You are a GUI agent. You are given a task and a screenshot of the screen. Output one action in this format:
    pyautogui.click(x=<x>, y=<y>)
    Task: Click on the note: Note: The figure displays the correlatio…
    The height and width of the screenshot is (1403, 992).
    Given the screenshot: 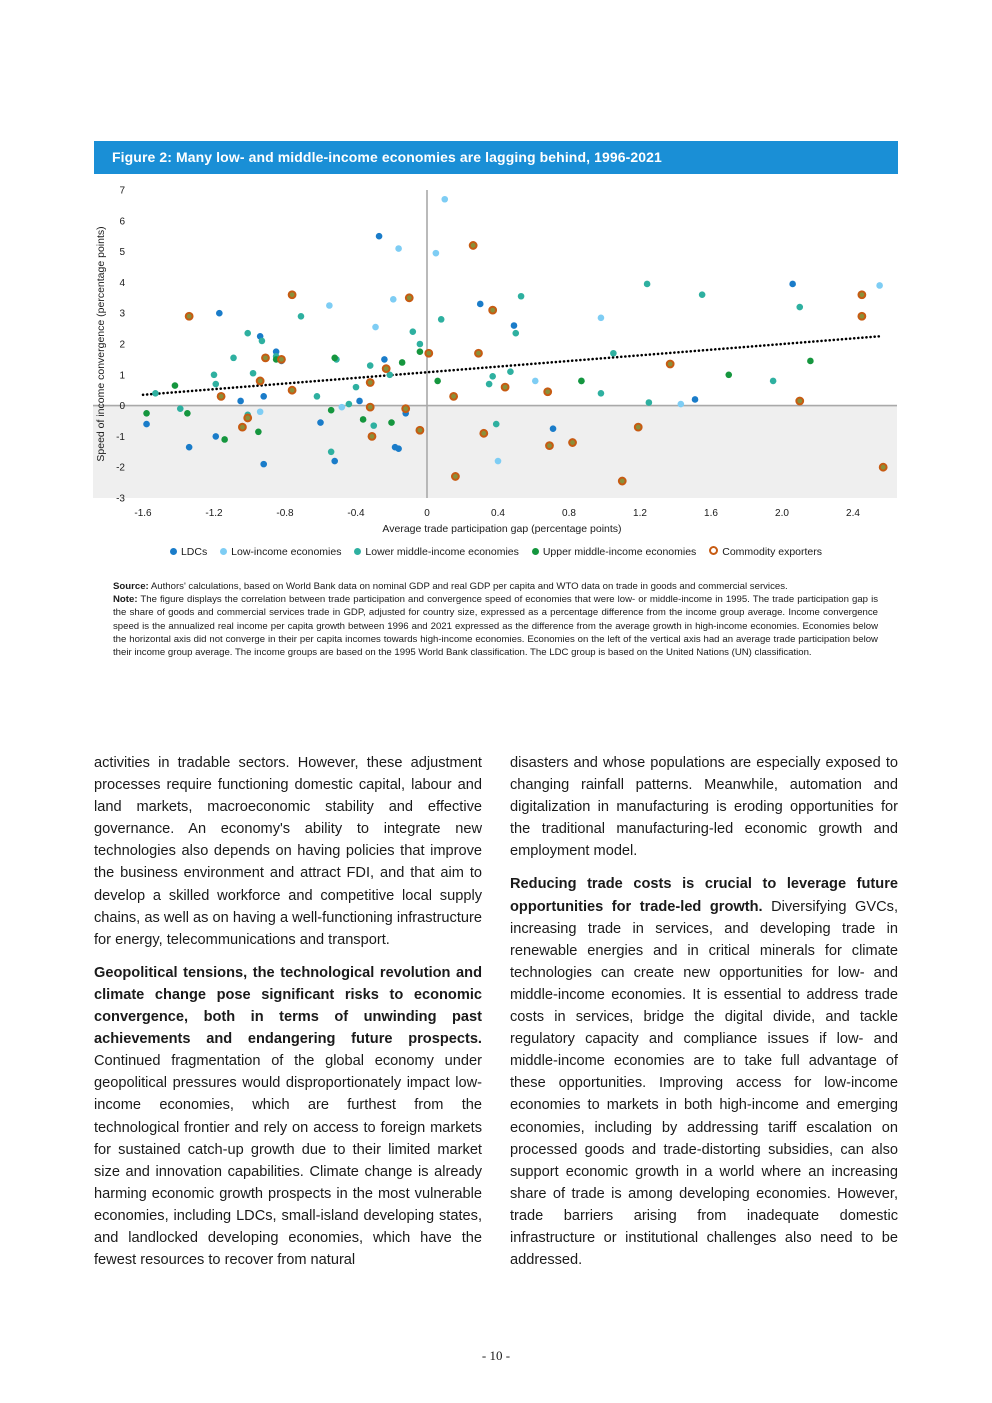 What is the action you would take?
    pyautogui.click(x=495, y=626)
    